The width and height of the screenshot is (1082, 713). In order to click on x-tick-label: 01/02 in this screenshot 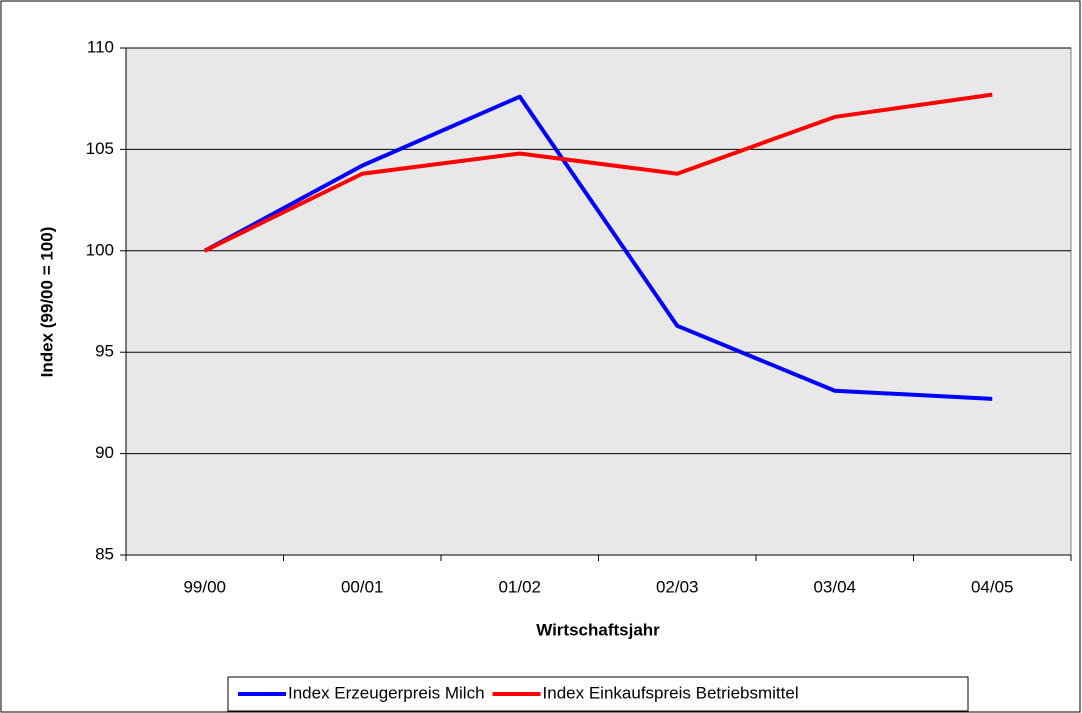, I will do `click(519, 586)`.